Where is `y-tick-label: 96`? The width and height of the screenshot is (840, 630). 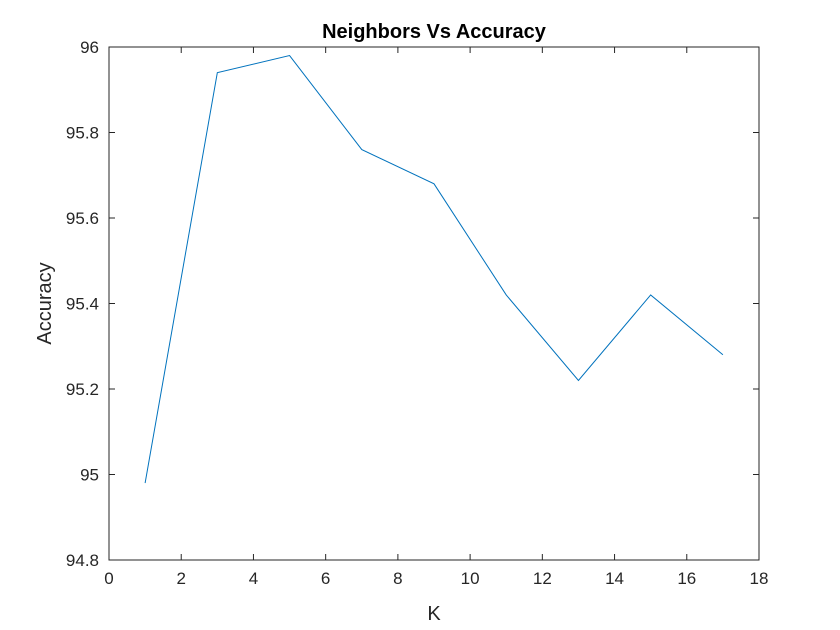
y-tick-label: 96 is located at coordinates (89, 47).